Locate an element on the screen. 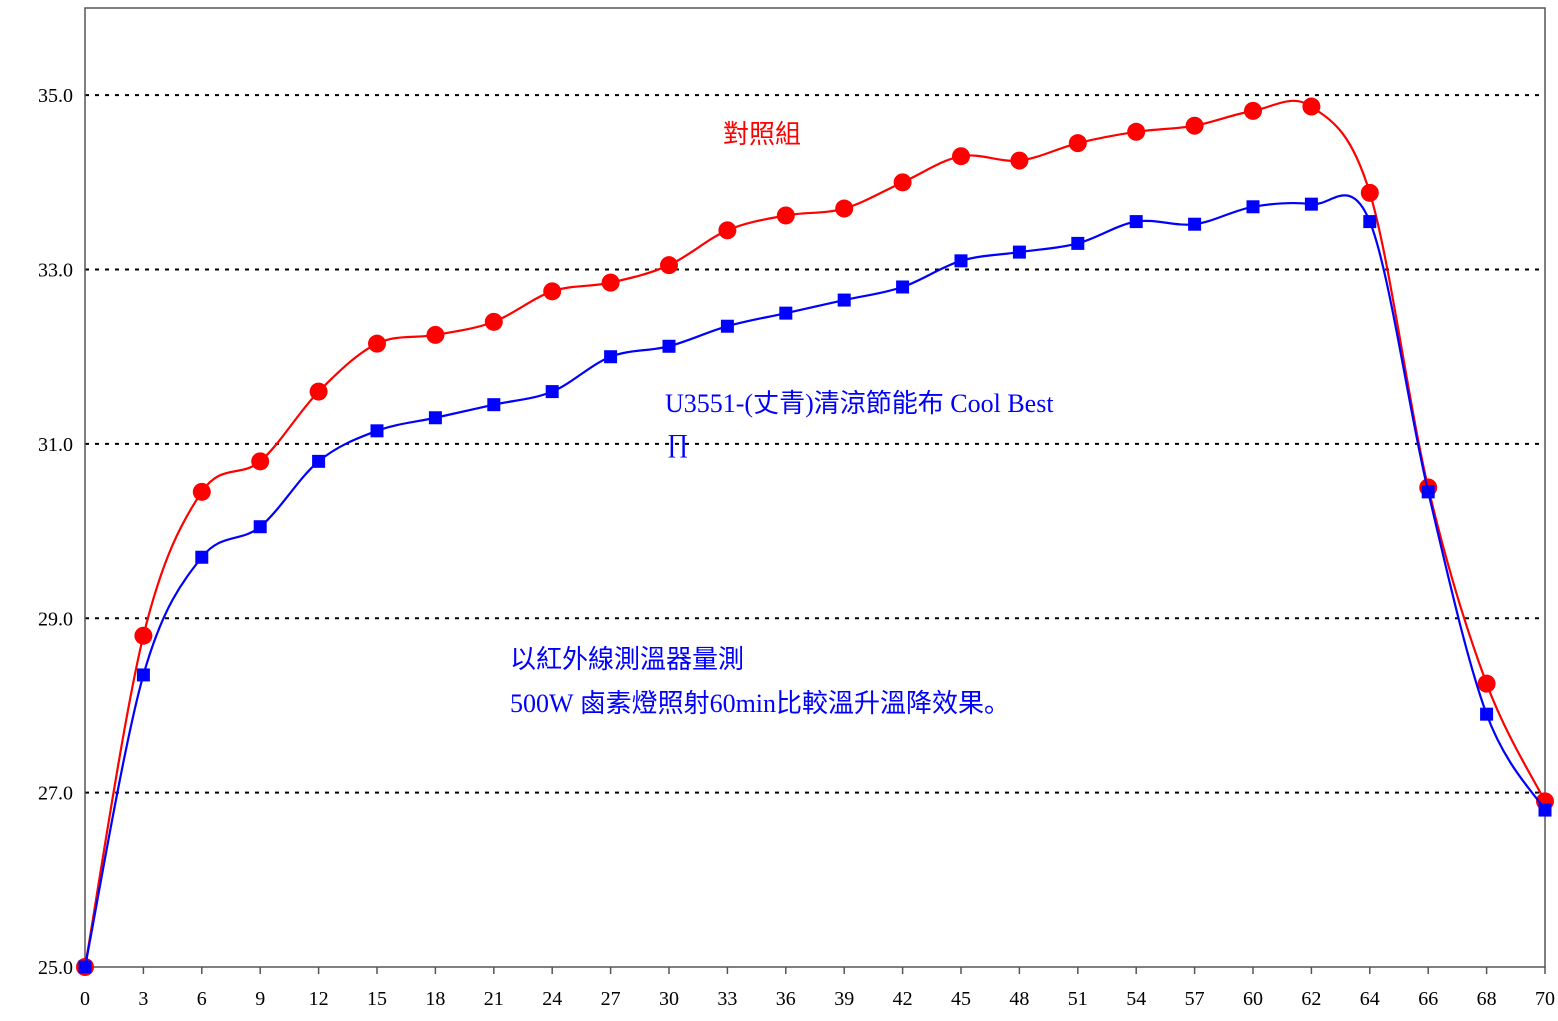  x-tick-label: 21 is located at coordinates (494, 999).